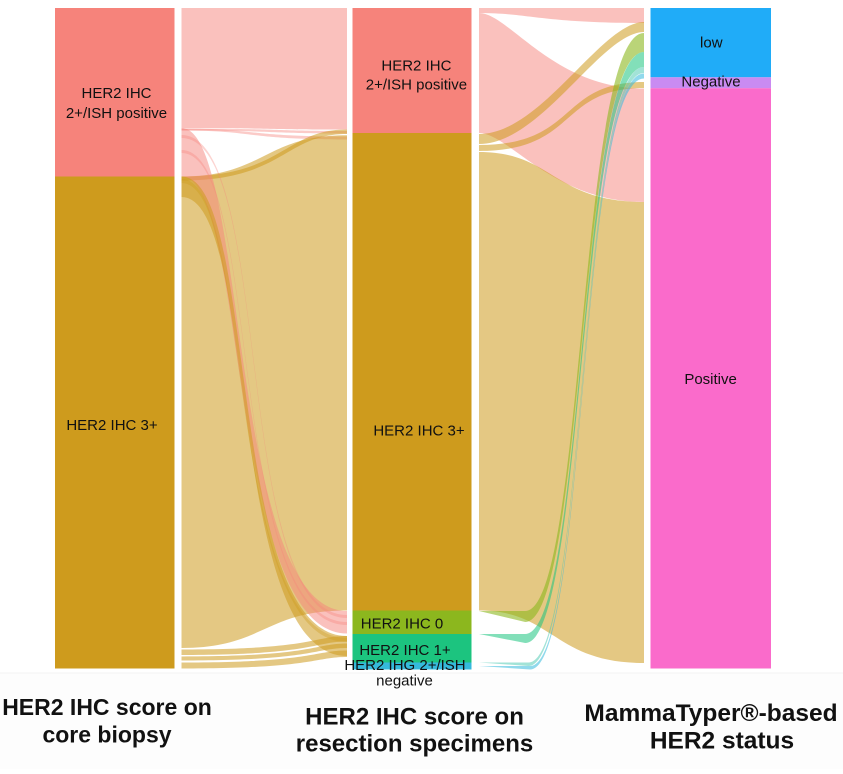  What do you see at coordinates (404, 665) in the screenshot?
I see `svg-text: HER2 IHG 2+/ISH` at bounding box center [404, 665].